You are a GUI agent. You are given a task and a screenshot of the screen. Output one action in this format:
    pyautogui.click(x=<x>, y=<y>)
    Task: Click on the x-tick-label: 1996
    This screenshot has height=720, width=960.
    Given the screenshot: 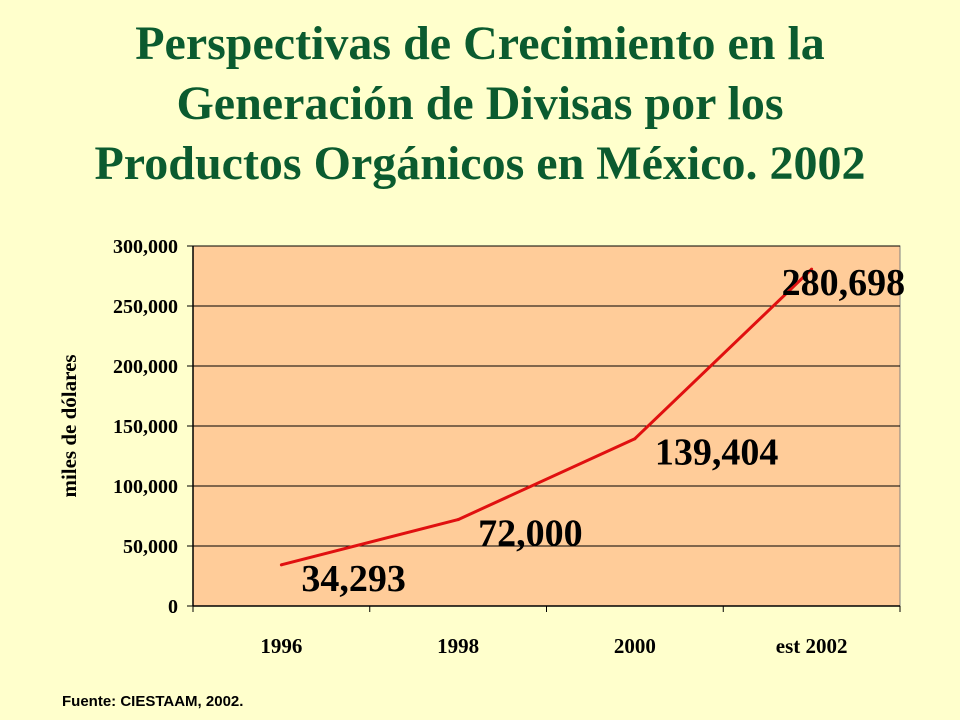 What is the action you would take?
    pyautogui.click(x=281, y=646)
    